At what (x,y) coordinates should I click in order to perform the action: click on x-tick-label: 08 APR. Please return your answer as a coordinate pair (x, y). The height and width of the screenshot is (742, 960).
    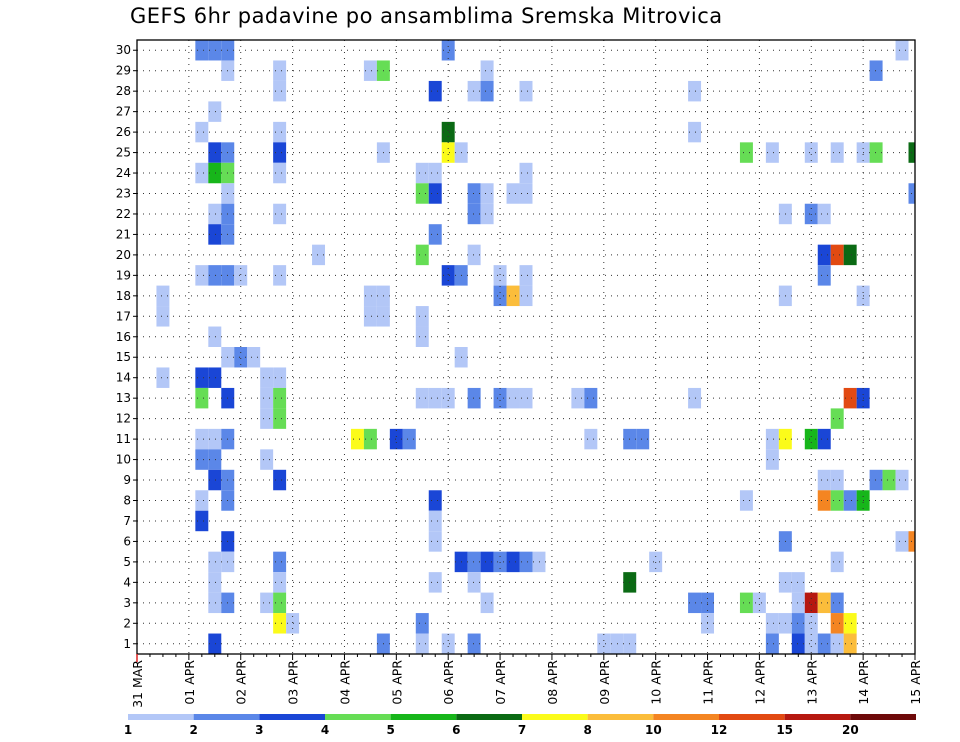
    Looking at the image, I should click on (552, 682).